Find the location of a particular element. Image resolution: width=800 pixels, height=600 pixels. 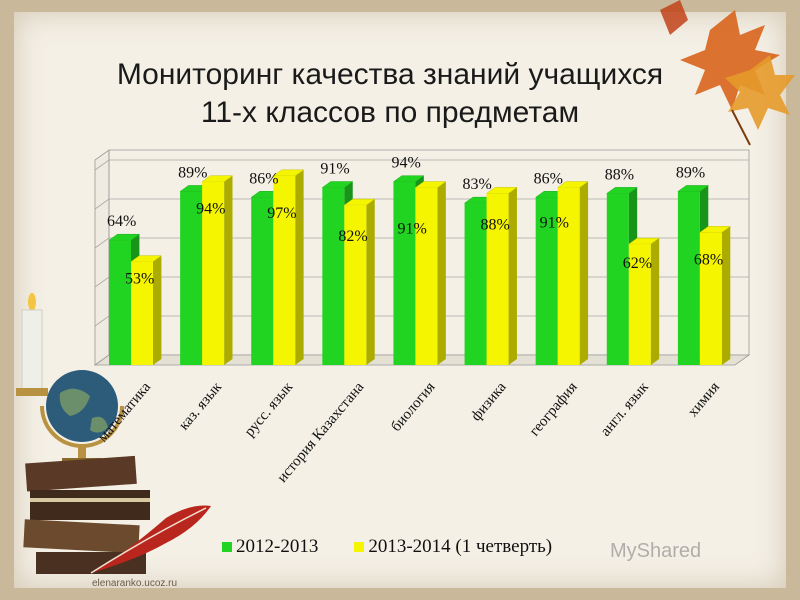

legend-label-series-1: 2012-2013 is located at coordinates (277, 546).